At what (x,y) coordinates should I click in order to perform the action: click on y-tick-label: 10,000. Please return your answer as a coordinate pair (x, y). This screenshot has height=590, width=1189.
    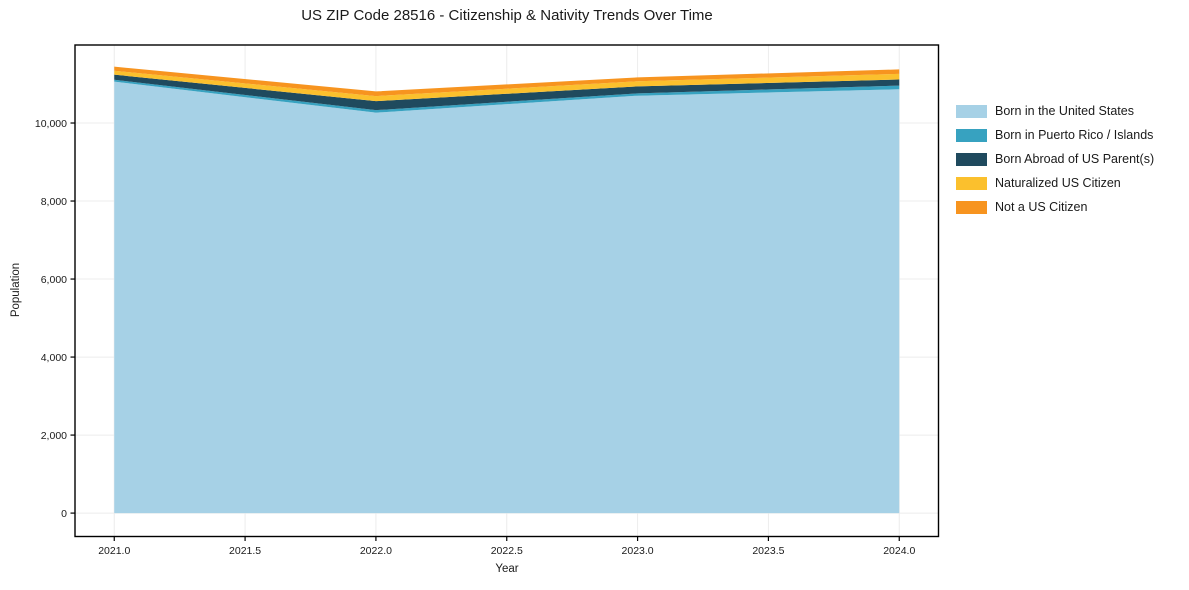
    Looking at the image, I should click on (51, 124).